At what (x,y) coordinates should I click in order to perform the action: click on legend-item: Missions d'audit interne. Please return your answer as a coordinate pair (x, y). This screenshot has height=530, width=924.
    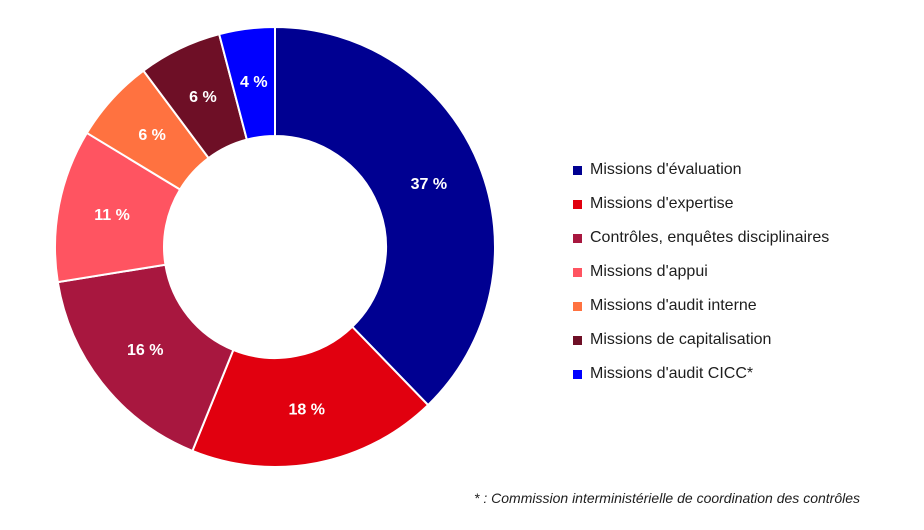
    Looking at the image, I should click on (701, 306).